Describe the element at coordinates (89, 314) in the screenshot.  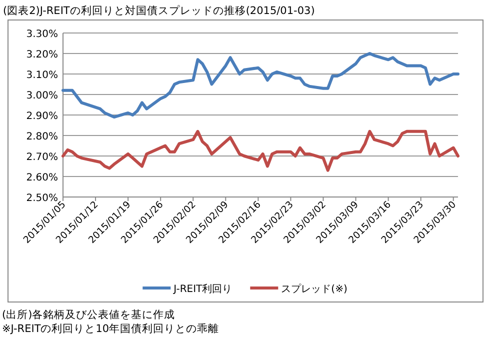
I see `text: (出所)各銘柄及び公表値を基に作成` at that location.